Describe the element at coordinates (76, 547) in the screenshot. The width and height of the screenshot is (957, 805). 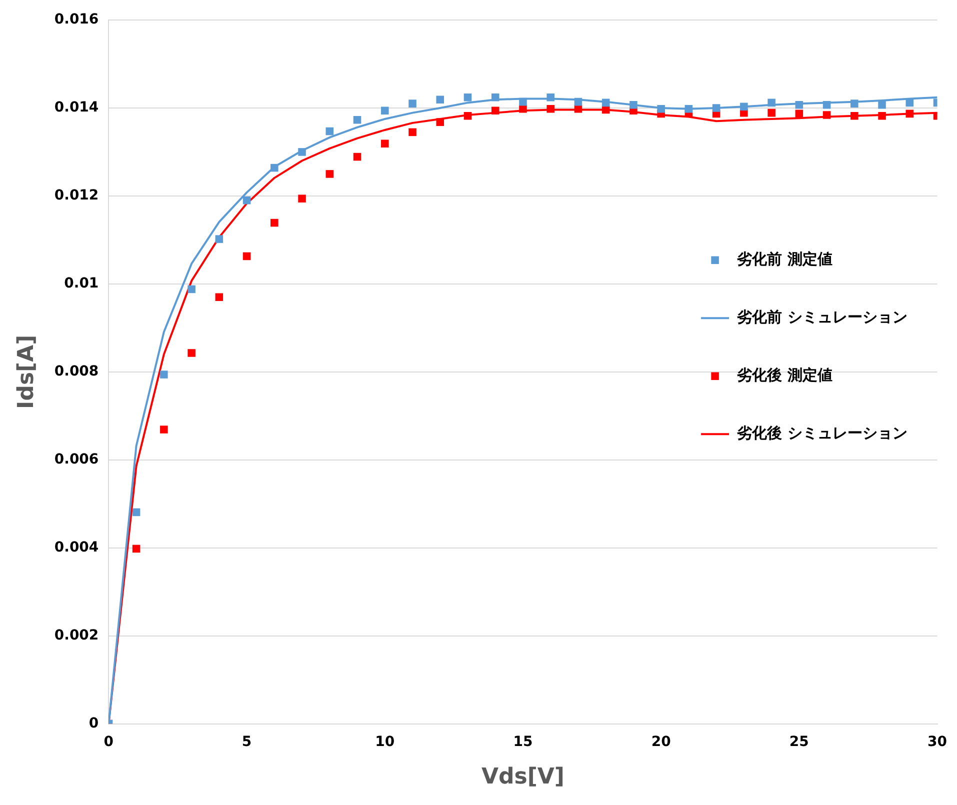
I see `y-tick-label: 0.004` at that location.